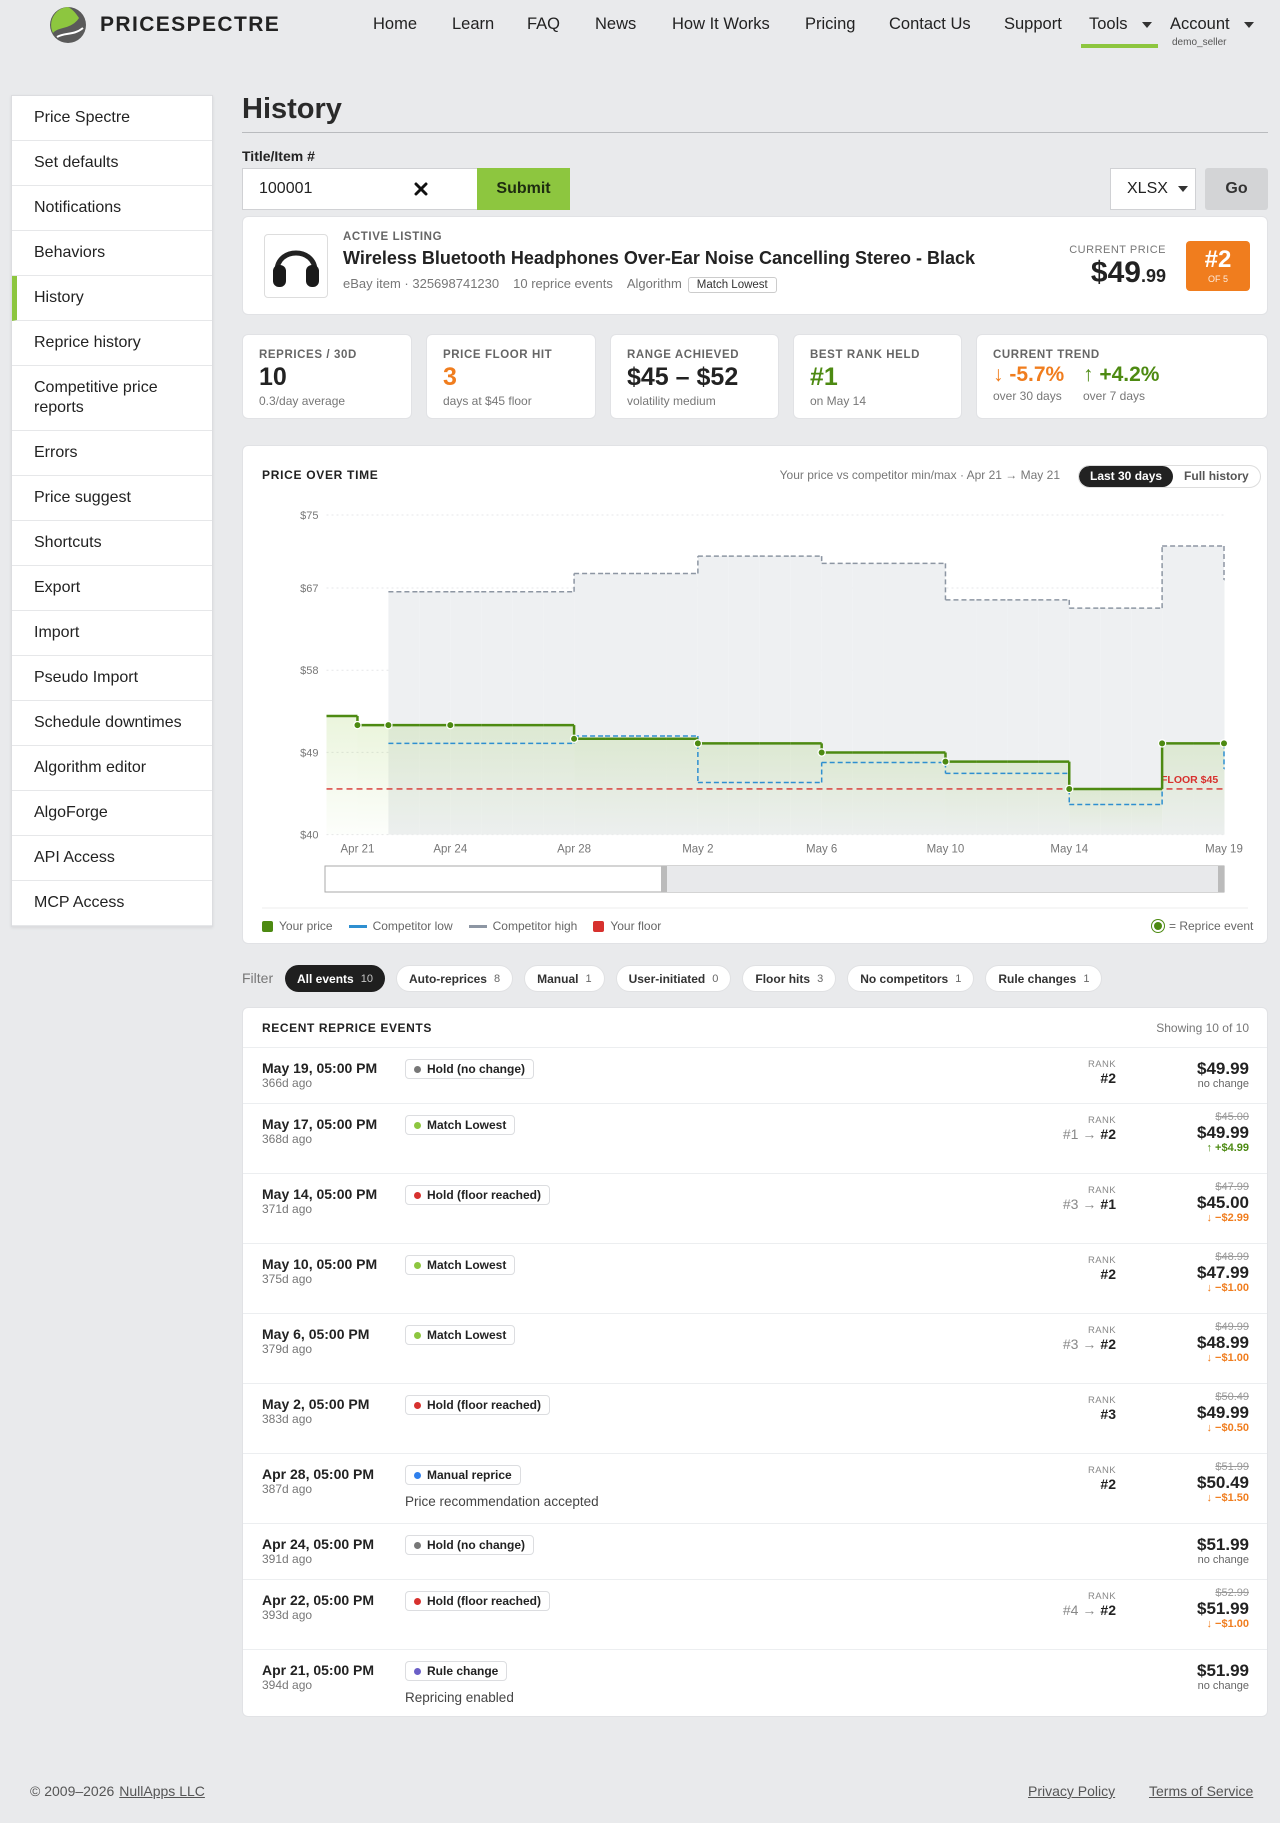 This screenshot has width=1280, height=1823. Describe the element at coordinates (112, 768) in the screenshot. I see `sidebar-link: Algorithm editor` at that location.